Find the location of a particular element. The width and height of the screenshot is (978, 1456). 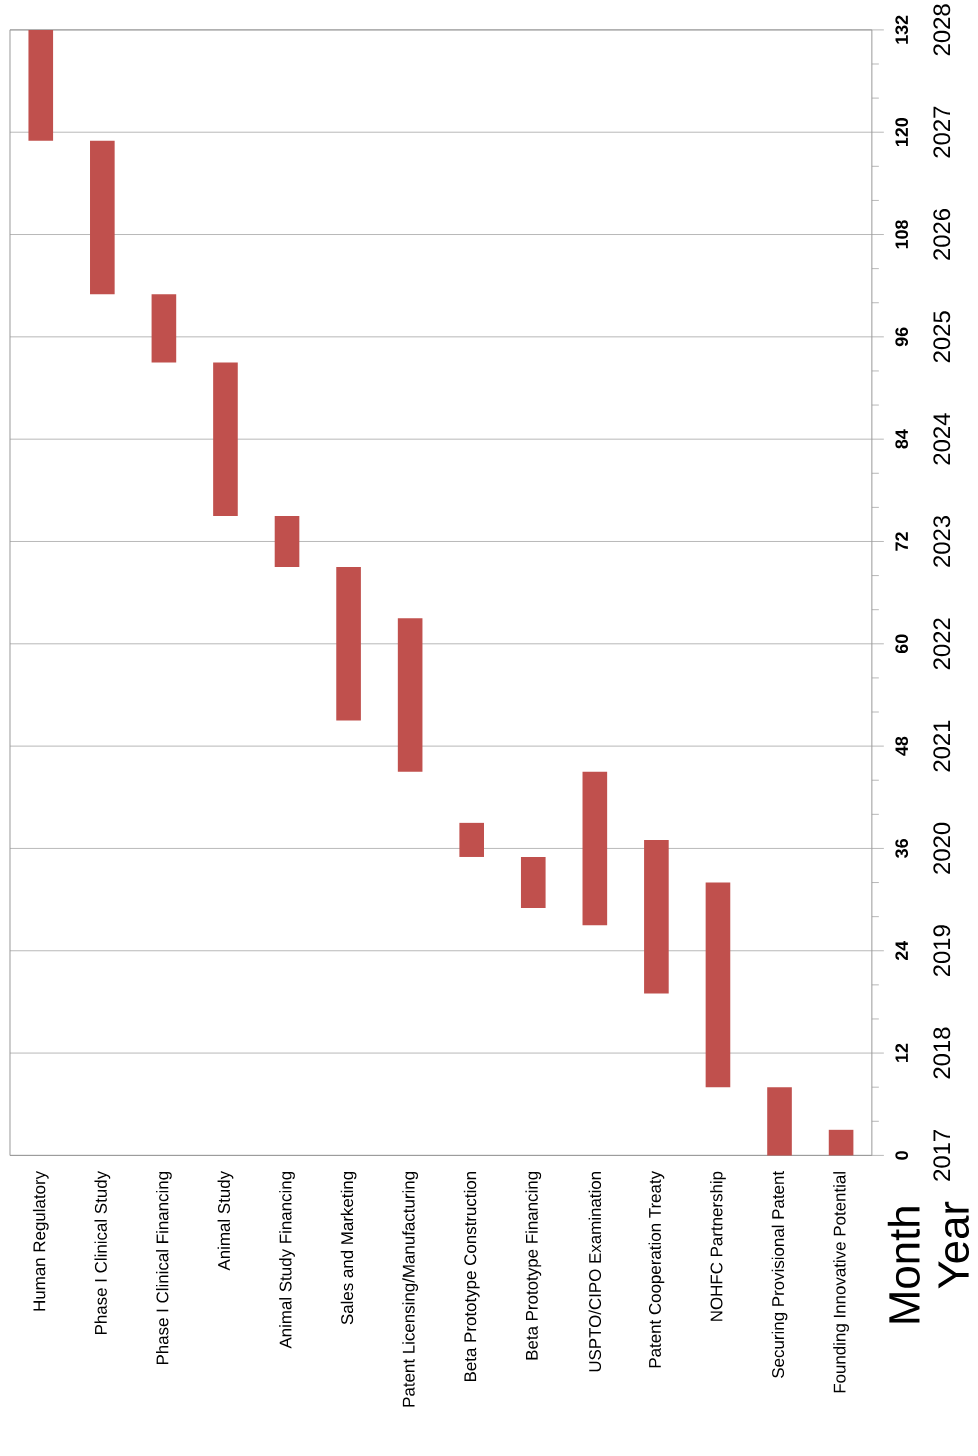

y-tick-label: 48 is located at coordinates (902, 746).